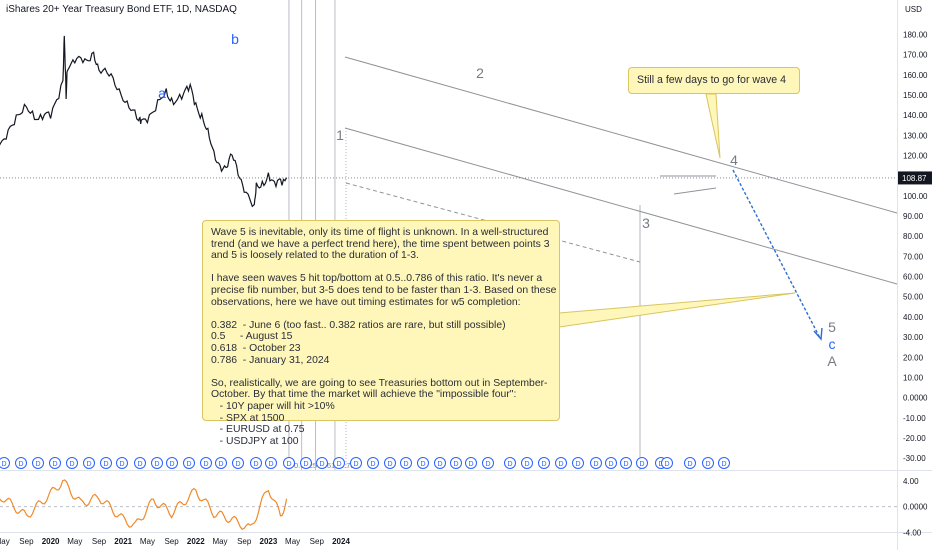 This screenshot has width=932, height=550. What do you see at coordinates (493, 222) in the screenshot?
I see `projection-guide` at bounding box center [493, 222].